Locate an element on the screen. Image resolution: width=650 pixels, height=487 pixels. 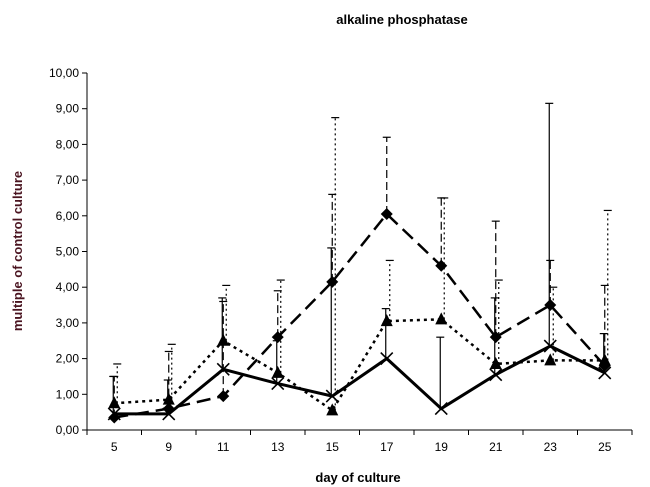
y-tick-label: 5,00 is located at coordinates (68, 252).